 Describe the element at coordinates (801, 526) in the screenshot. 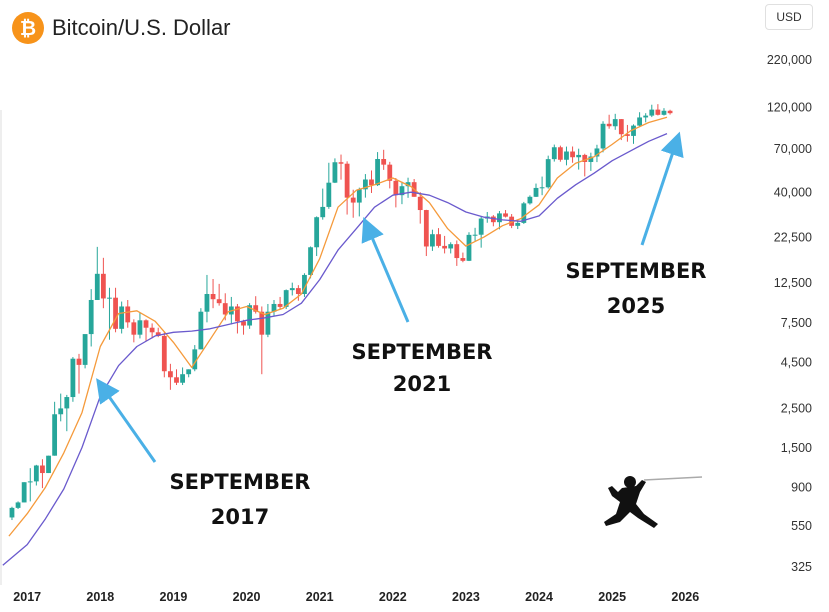

I see `y-tick-label: 550` at that location.